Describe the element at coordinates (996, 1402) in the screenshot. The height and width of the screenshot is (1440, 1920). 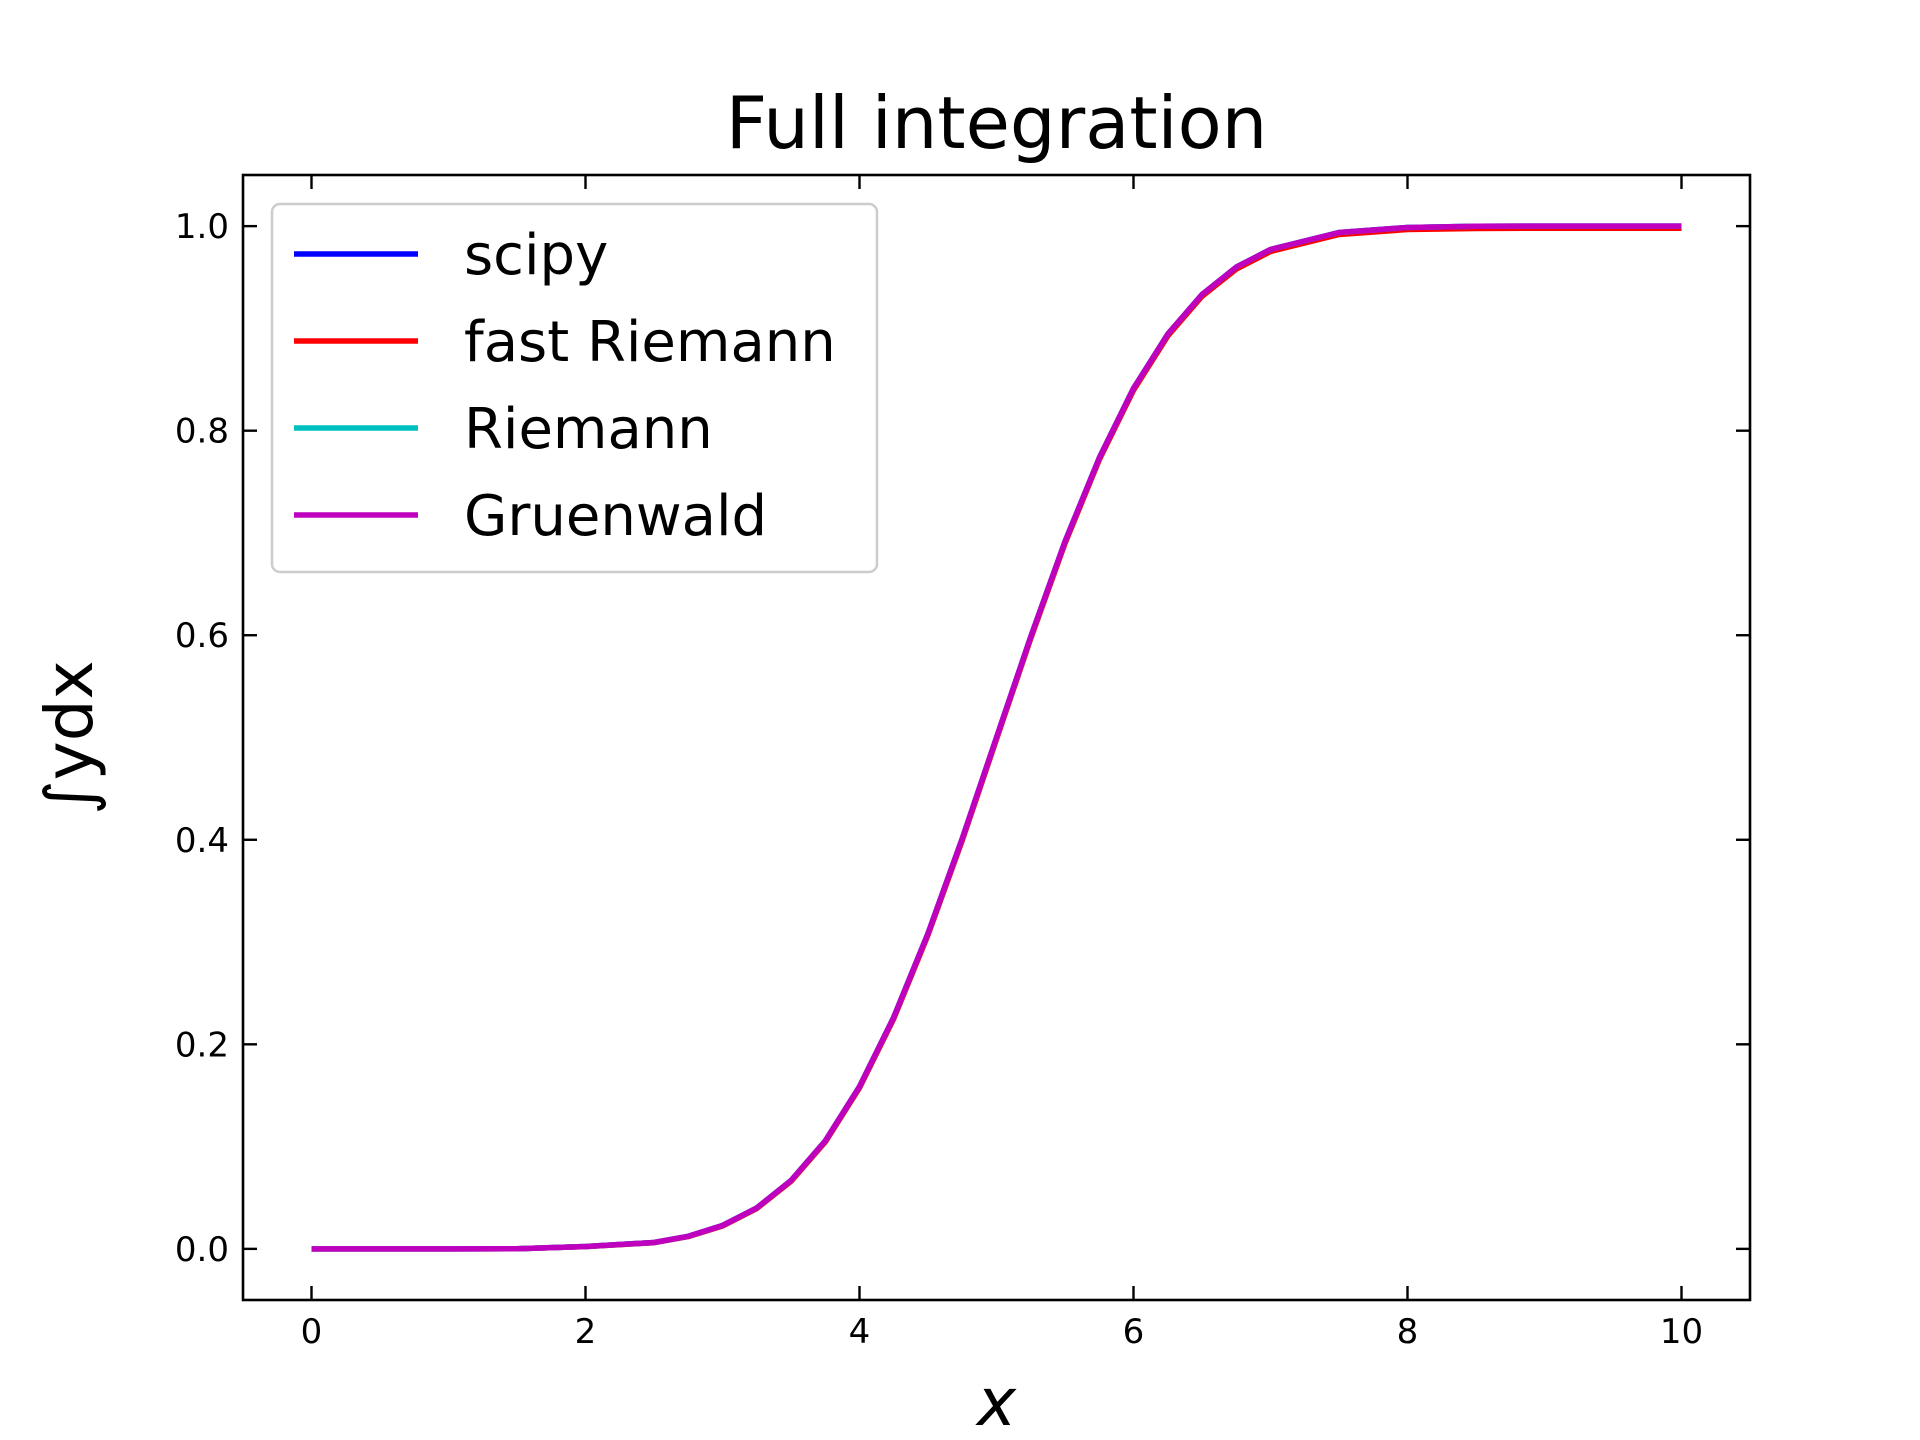
I see `x-axis-label: x` at that location.